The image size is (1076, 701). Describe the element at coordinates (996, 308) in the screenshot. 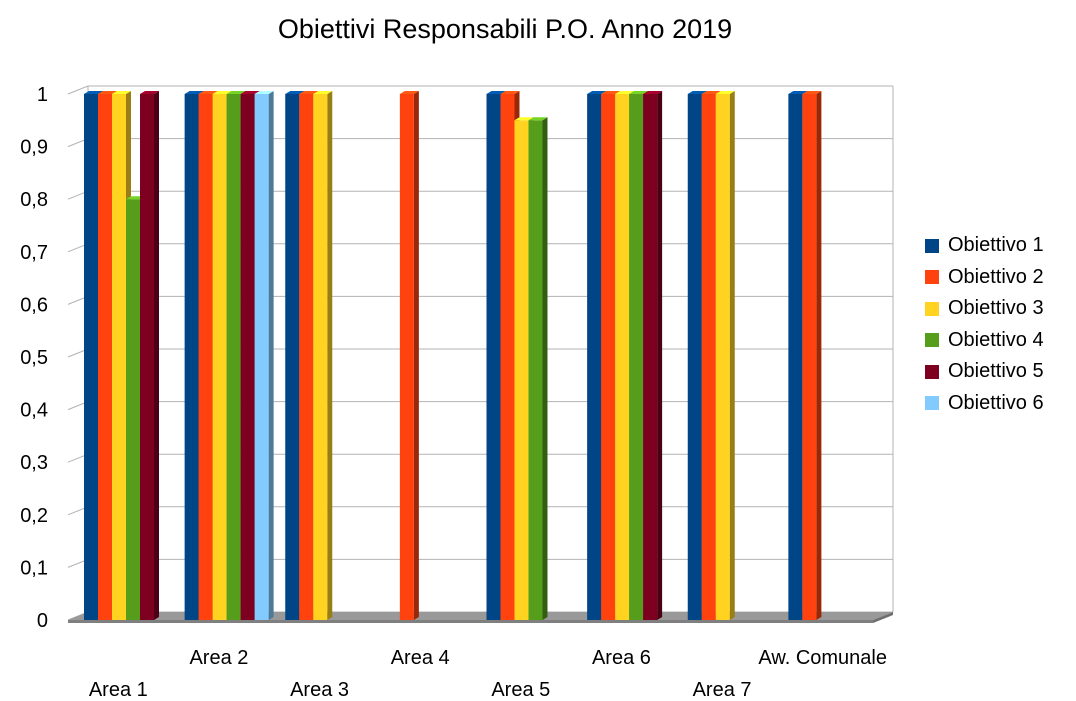

I see `legend-label: Obiettivo 3` at that location.